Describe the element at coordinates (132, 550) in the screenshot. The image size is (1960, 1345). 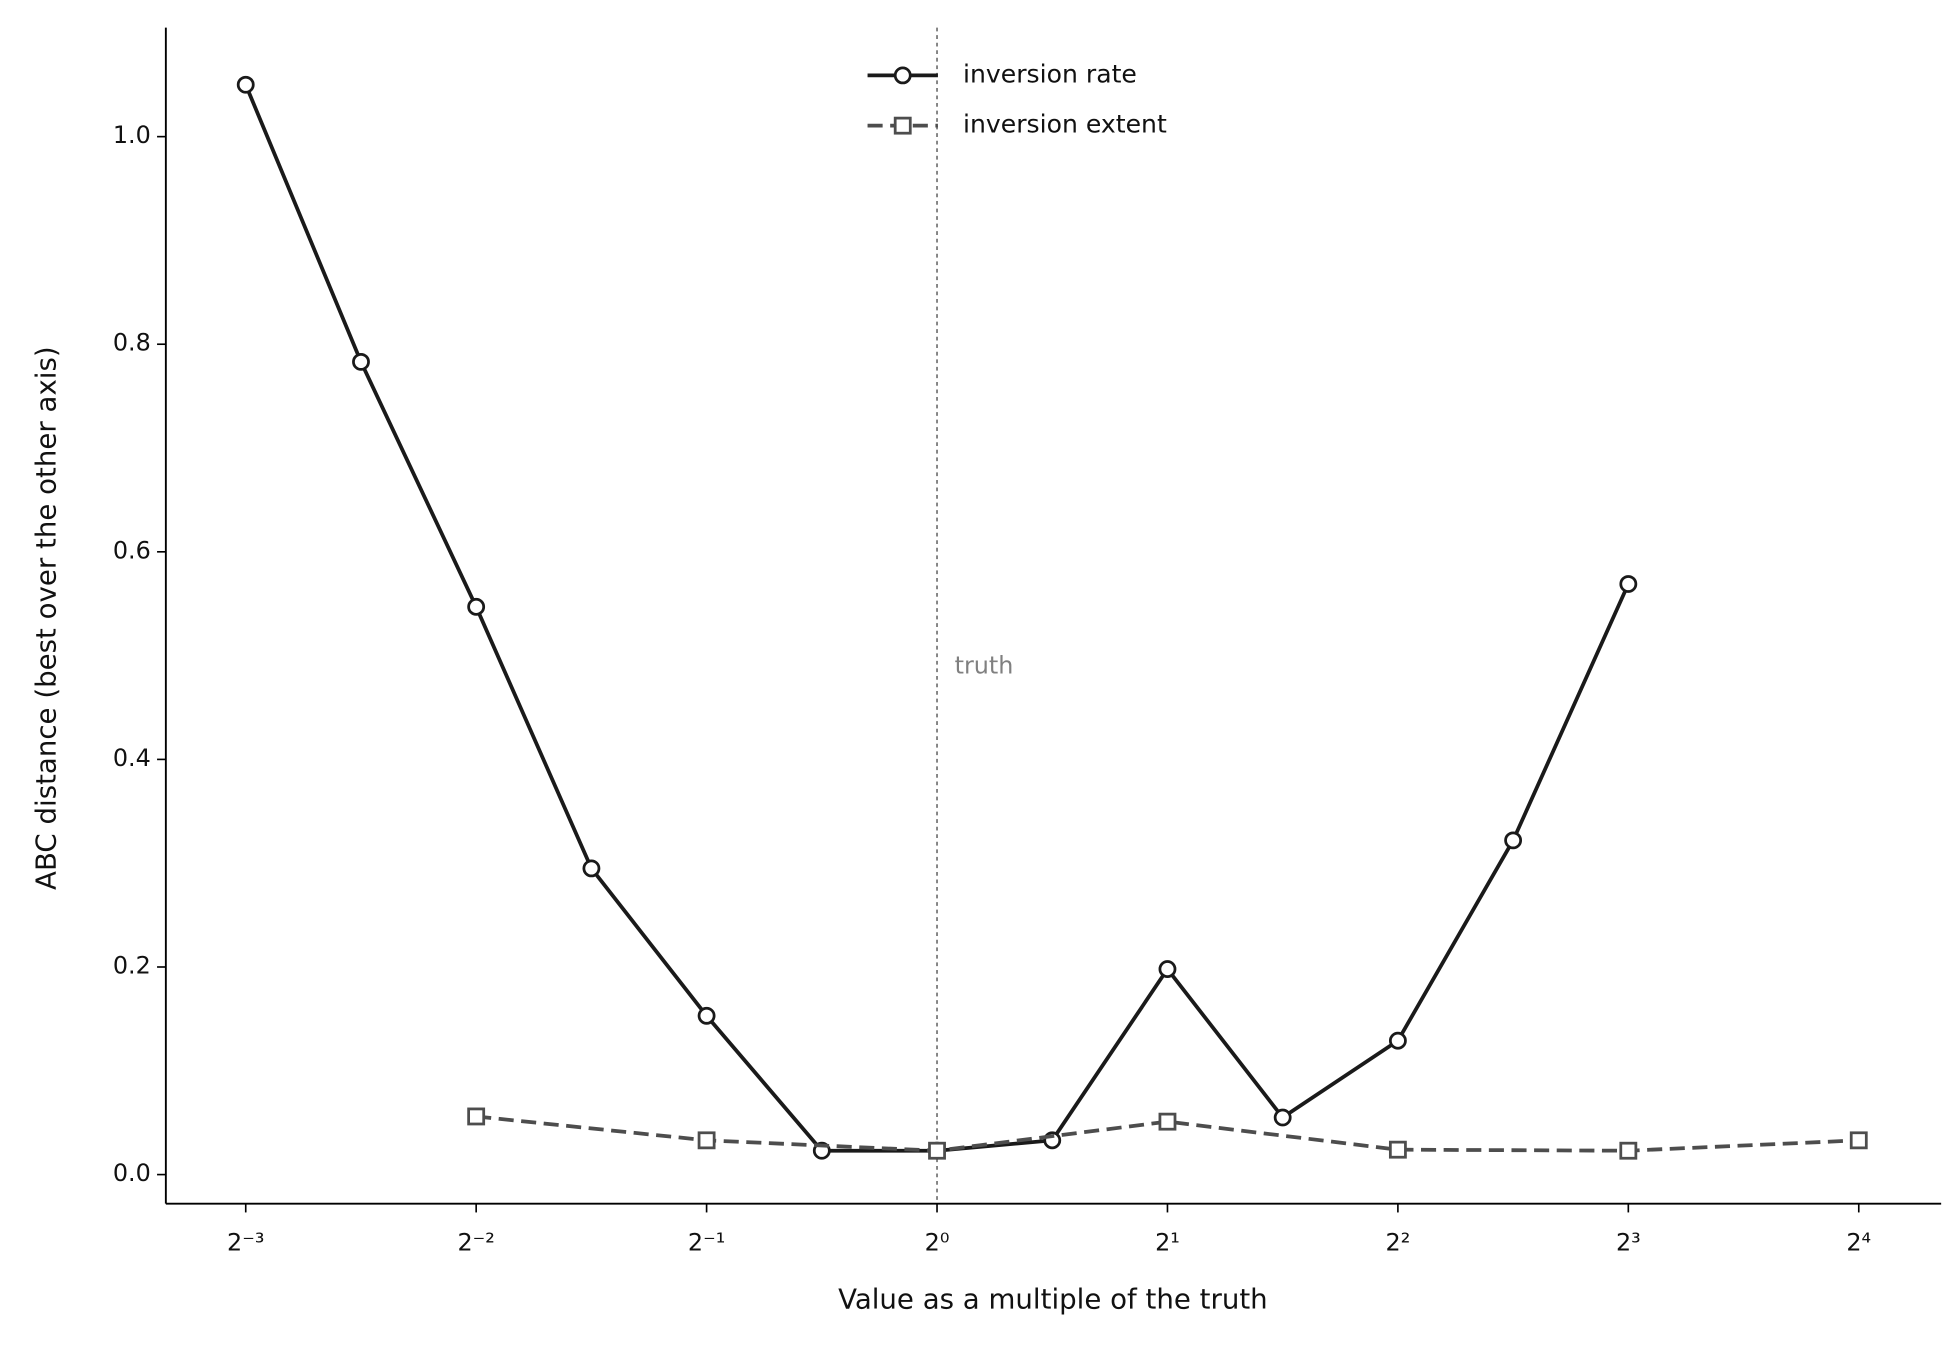
I see `y-tick-label: 0.6` at that location.